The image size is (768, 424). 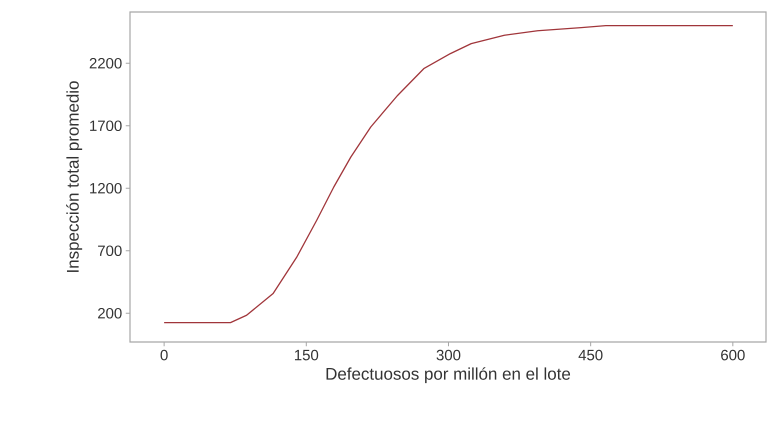 What do you see at coordinates (110, 313) in the screenshot?
I see `y-tick-label: 200` at bounding box center [110, 313].